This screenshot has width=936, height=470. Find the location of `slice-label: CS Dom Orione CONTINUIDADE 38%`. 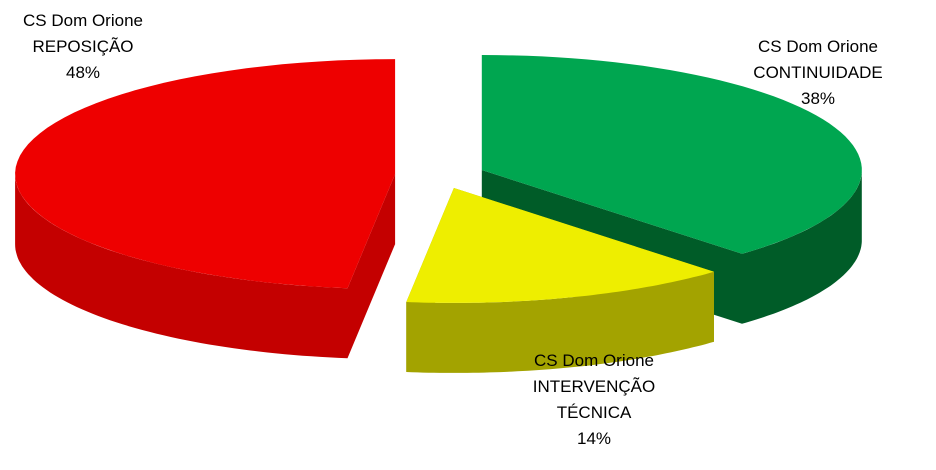

slice-label: CS Dom Orione CONTINUIDADE 38% is located at coordinates (818, 73).